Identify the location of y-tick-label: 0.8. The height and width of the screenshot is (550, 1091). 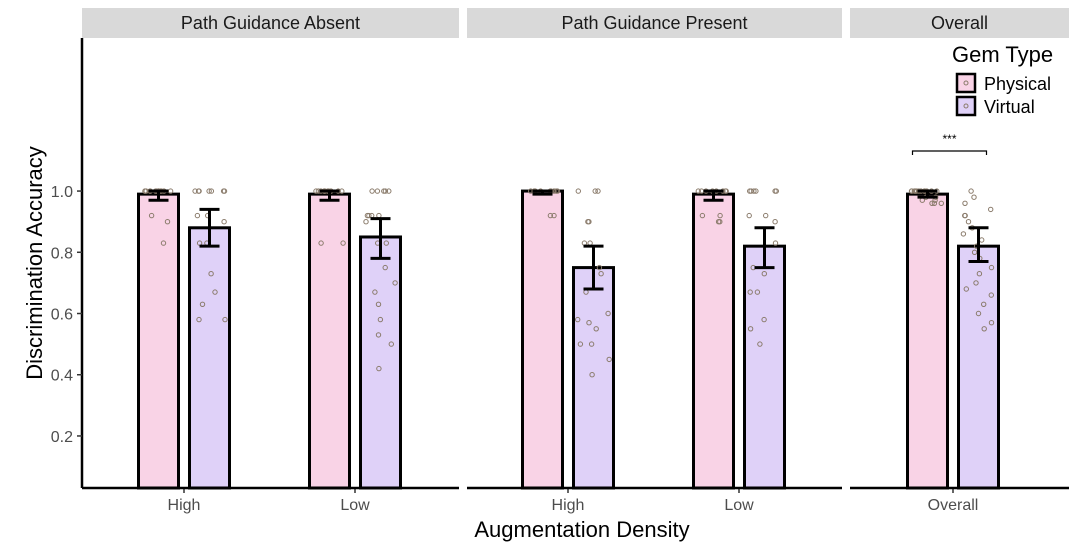
(62, 253).